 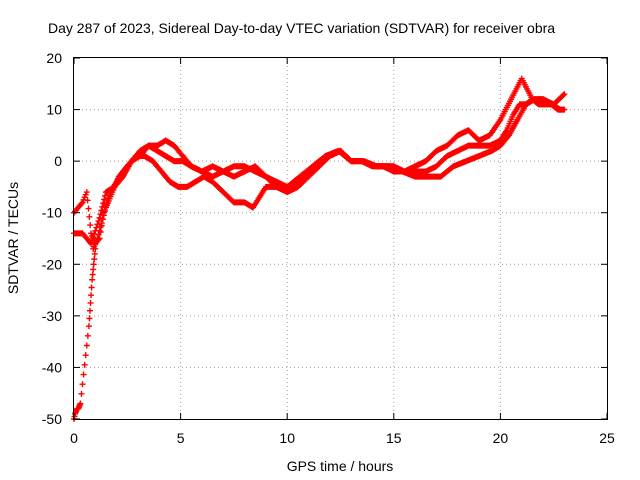 I want to click on y-tick-label: 20, so click(x=54, y=58).